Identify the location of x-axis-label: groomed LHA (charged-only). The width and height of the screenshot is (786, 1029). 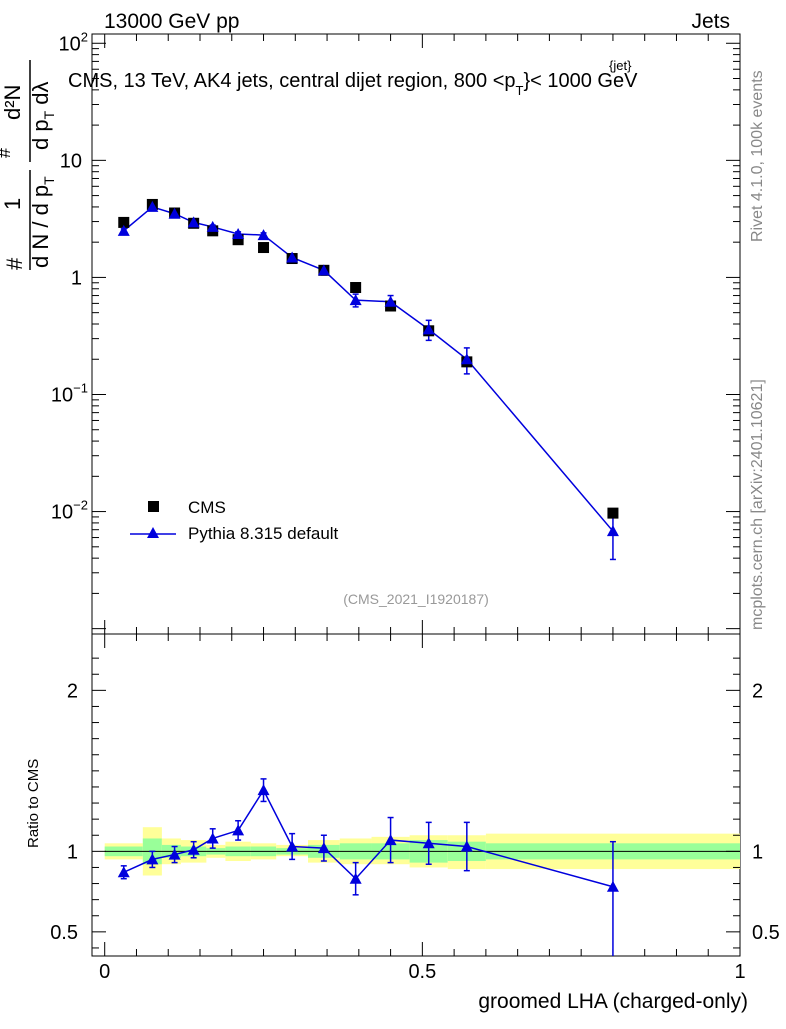
(613, 1001).